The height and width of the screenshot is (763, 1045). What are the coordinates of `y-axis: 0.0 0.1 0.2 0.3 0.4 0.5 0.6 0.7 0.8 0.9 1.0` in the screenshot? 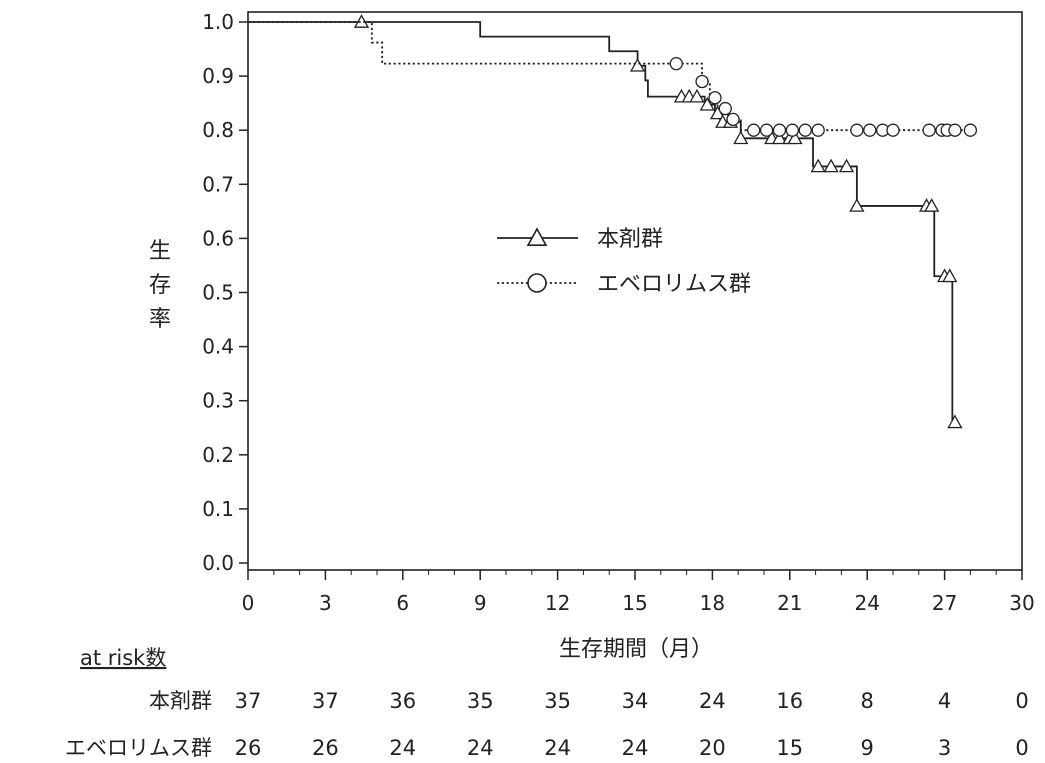 It's located at (225, 292).